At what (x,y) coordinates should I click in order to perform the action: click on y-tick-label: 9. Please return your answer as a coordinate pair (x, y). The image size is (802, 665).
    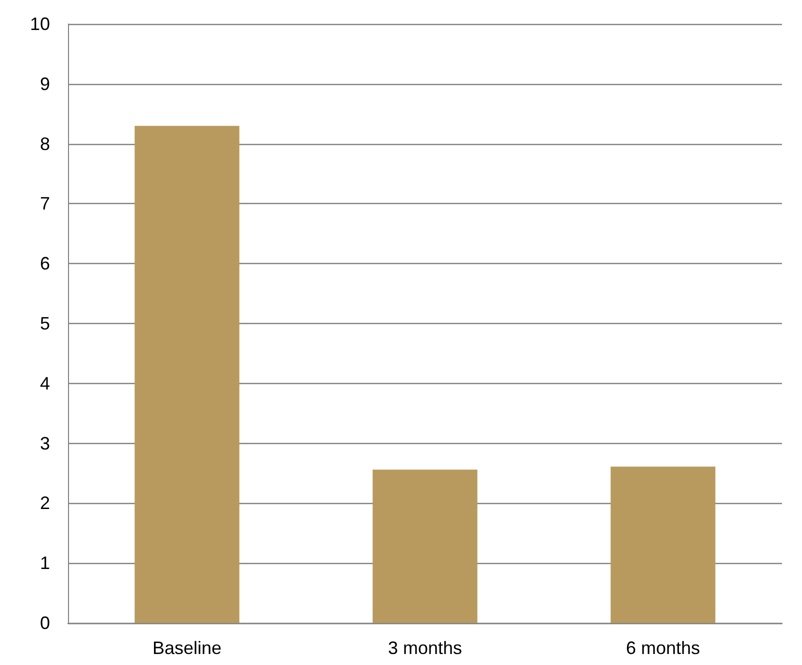
    Looking at the image, I should click on (45, 84).